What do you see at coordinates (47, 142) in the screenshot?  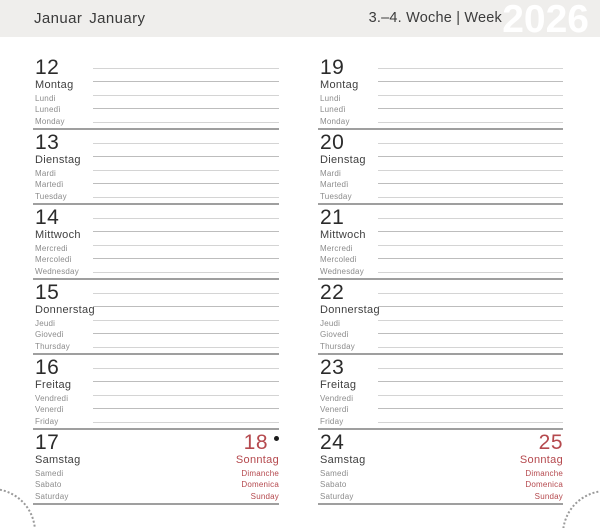 I see `day-number: 13` at bounding box center [47, 142].